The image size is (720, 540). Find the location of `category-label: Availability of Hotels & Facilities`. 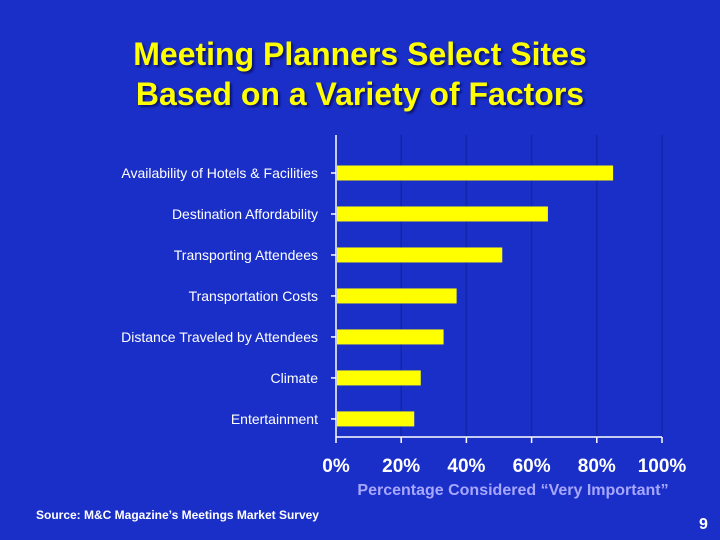

category-label: Availability of Hotels & Facilities is located at coordinates (219, 173).